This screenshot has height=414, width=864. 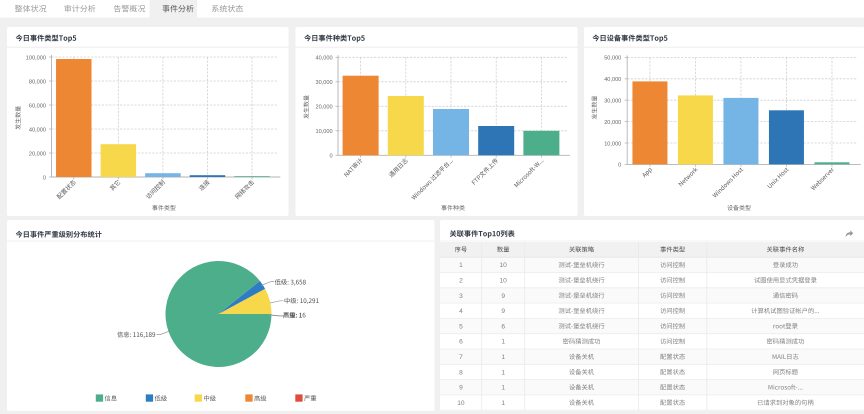 What do you see at coordinates (461, 296) in the screenshot?
I see `svg-text: 3` at bounding box center [461, 296].